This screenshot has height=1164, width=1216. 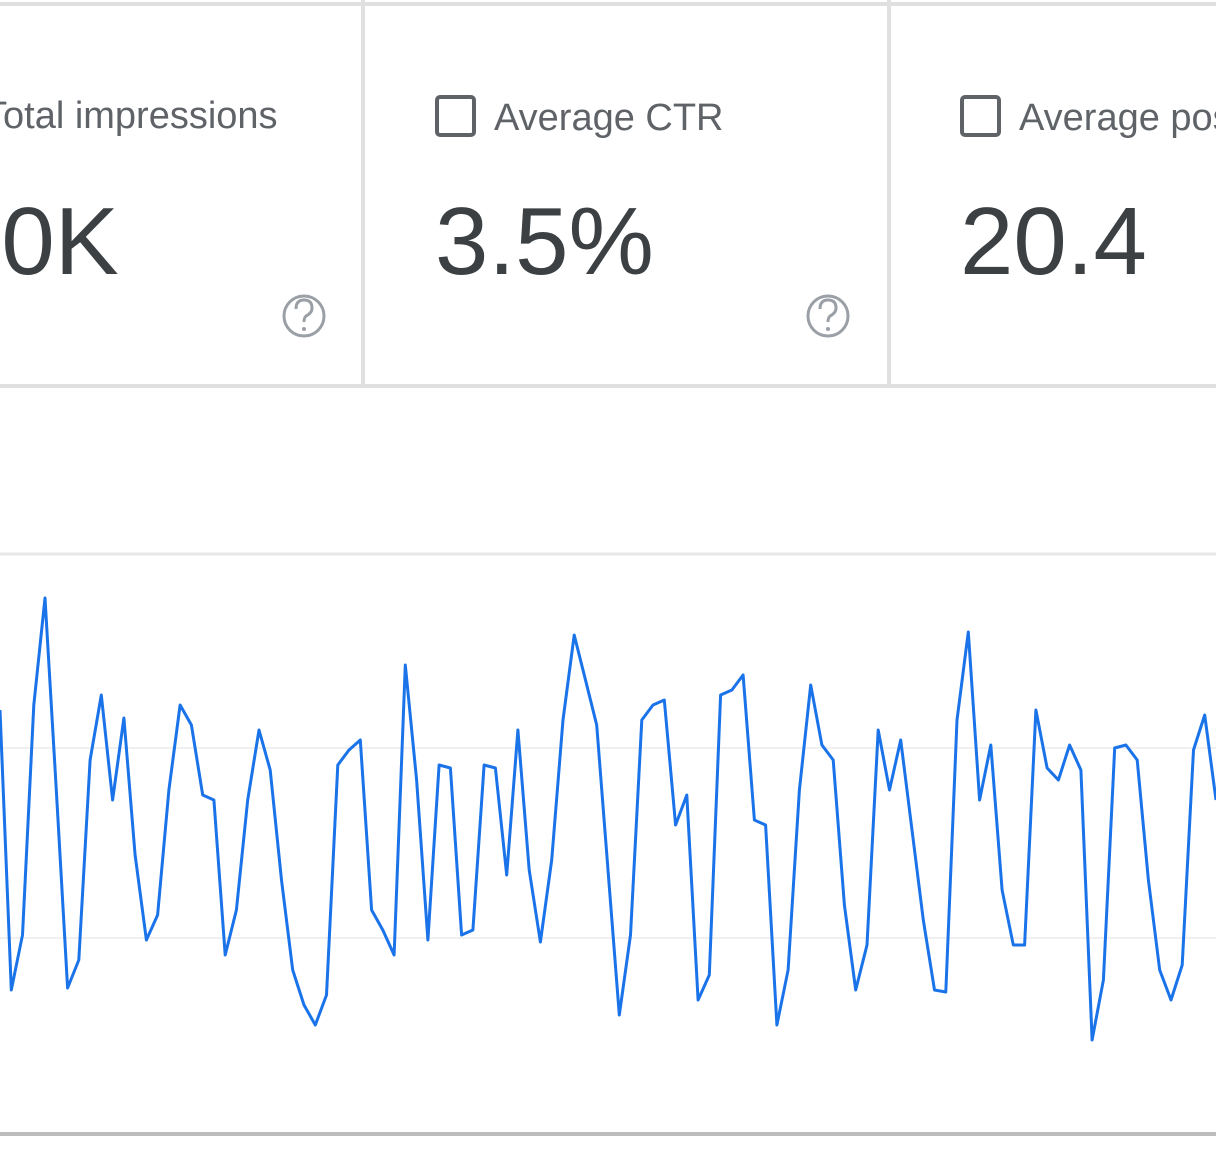 What do you see at coordinates (59, 241) in the screenshot?
I see `card-value: 60K` at bounding box center [59, 241].